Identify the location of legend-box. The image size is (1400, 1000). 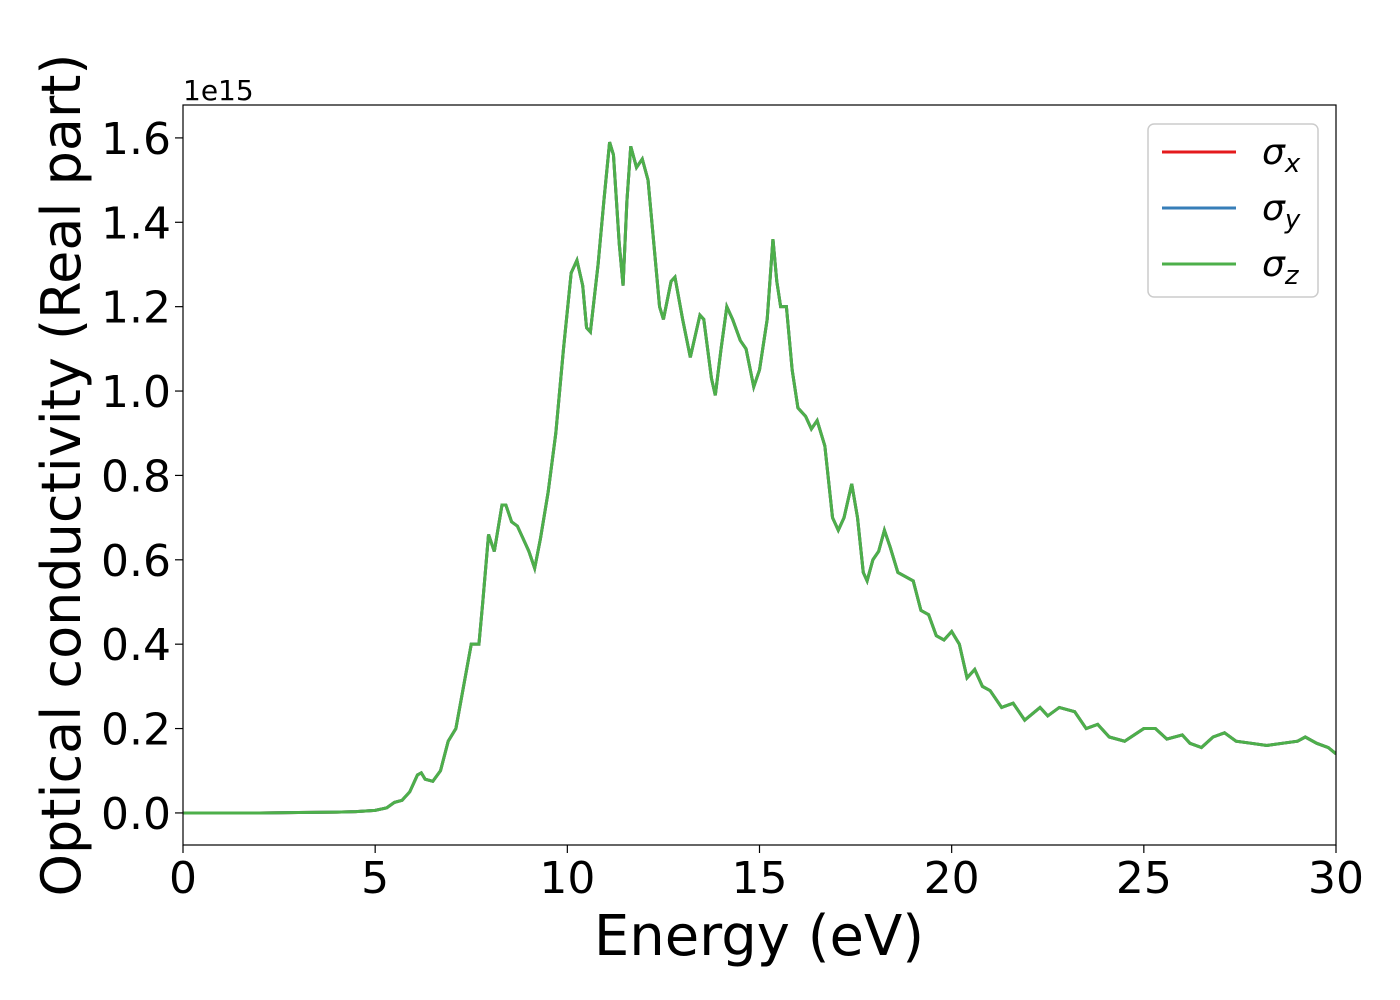
(1233, 210).